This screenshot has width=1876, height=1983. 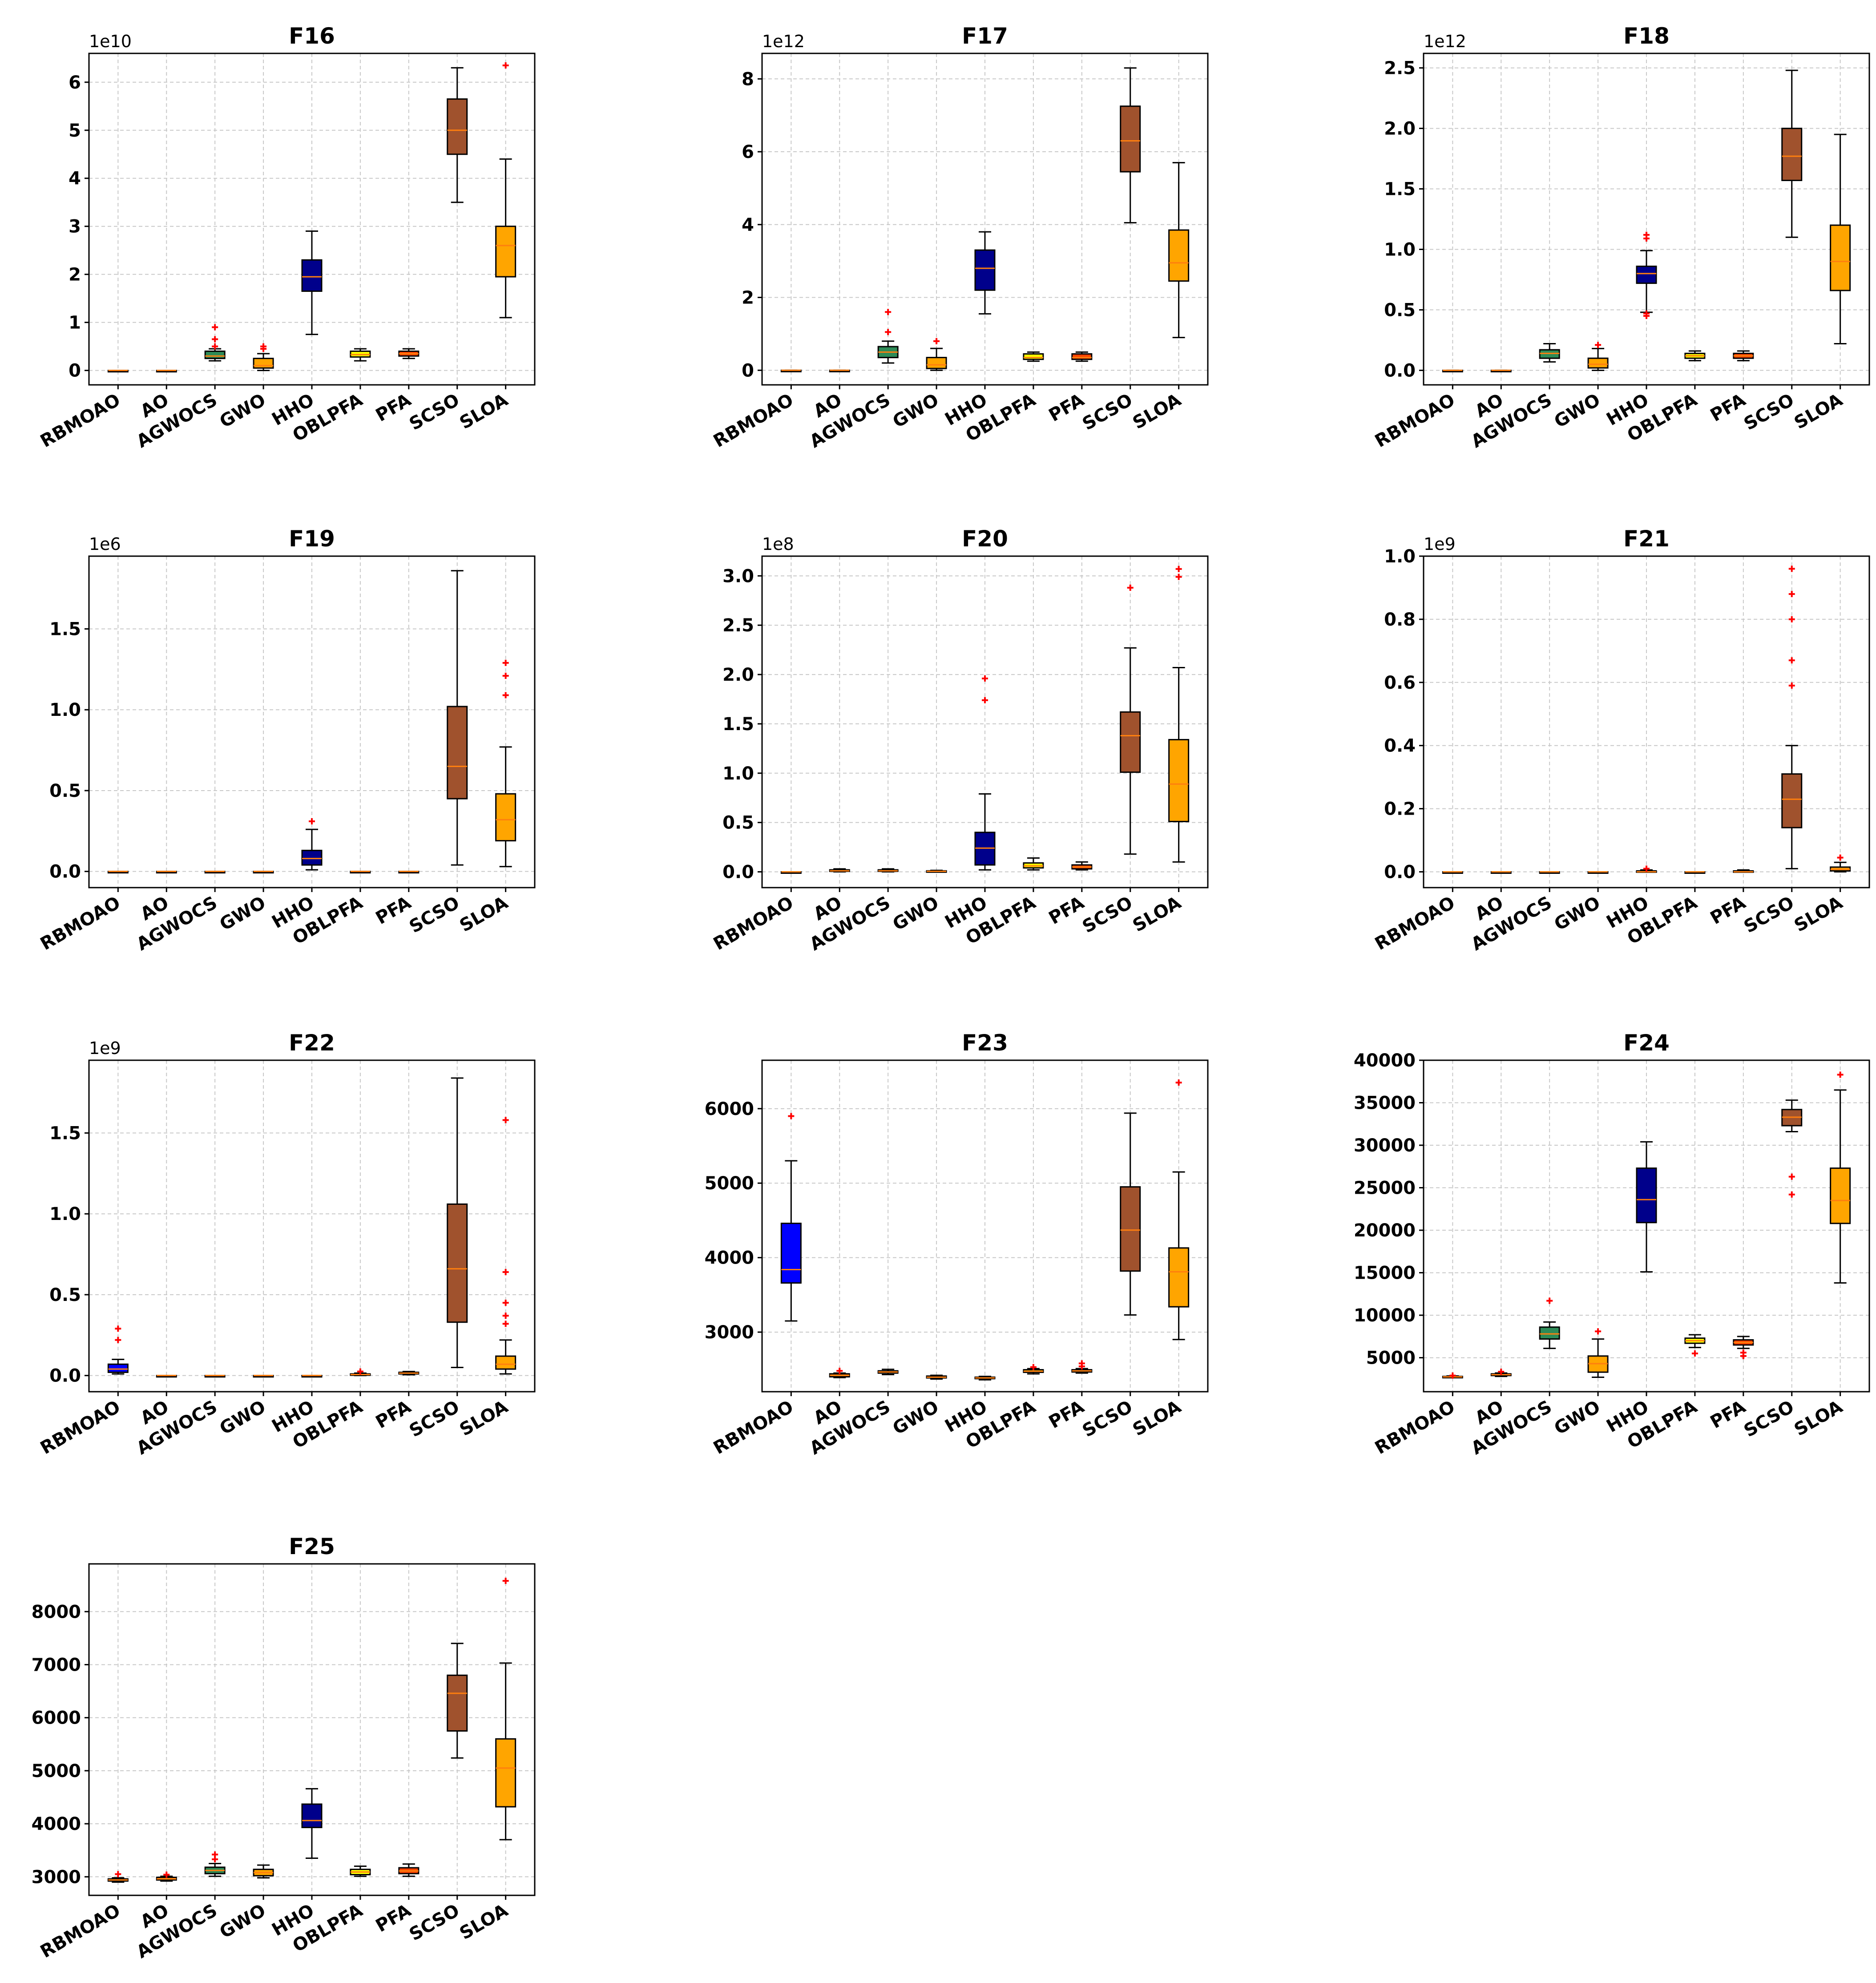 I want to click on y-tick-label: 1.5, so click(x=65, y=629).